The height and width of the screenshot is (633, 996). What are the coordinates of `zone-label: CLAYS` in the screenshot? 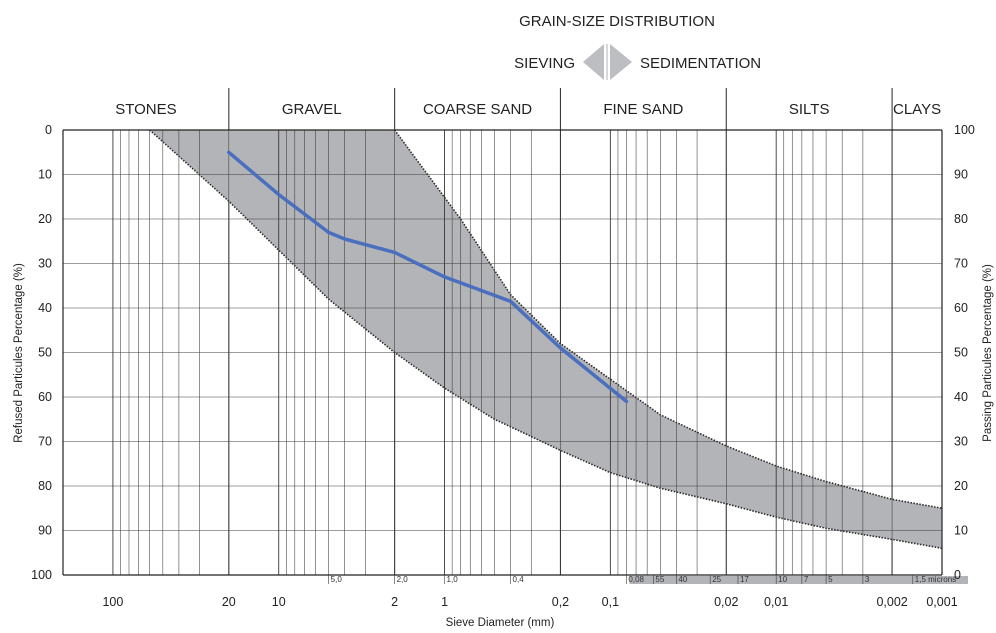 It's located at (917, 109).